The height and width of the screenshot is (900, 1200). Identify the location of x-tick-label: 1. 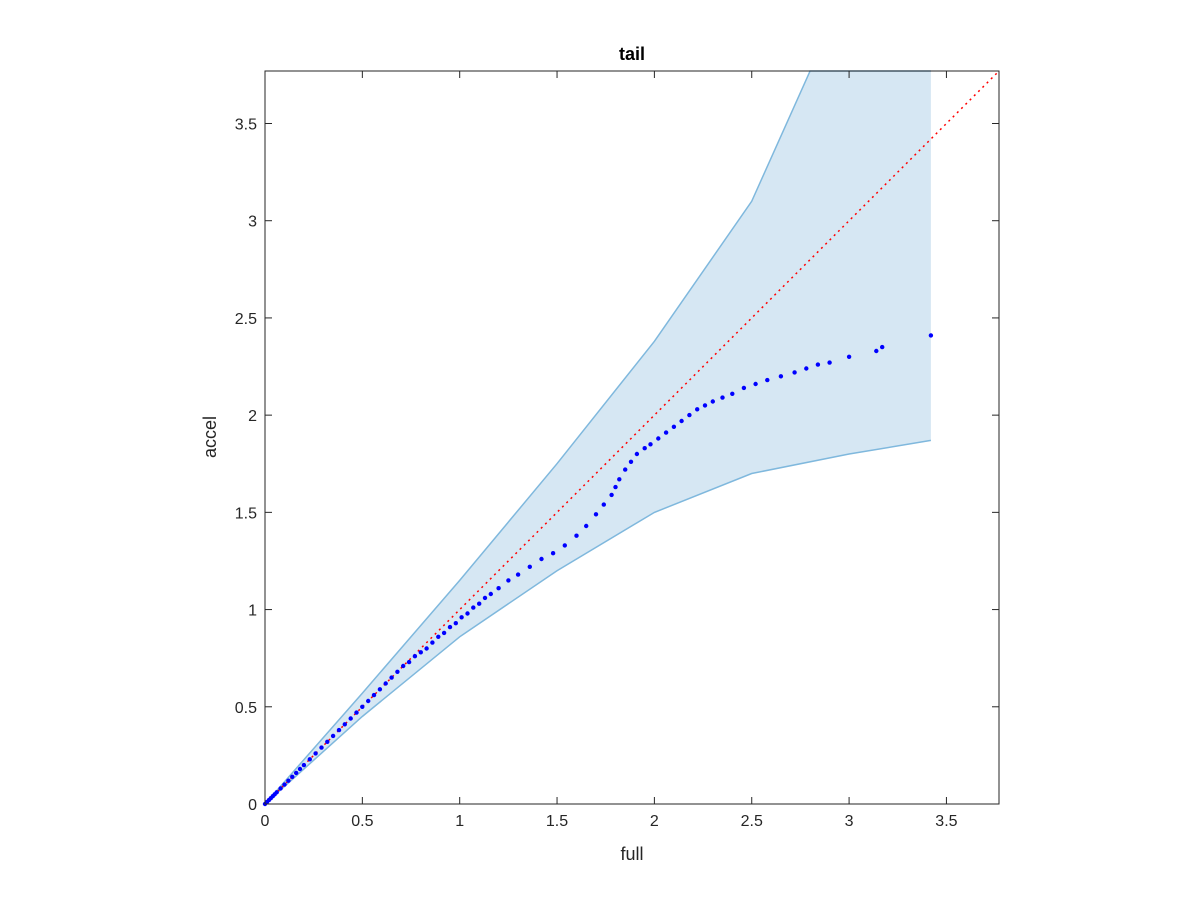
(459, 821).